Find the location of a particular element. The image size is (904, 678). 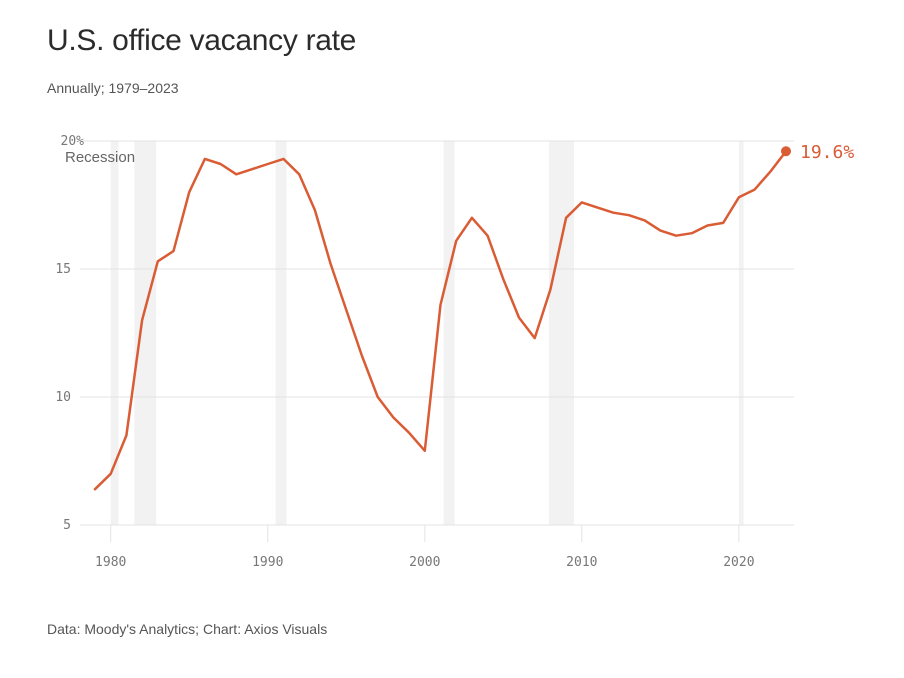

x-tick-label: 2020 is located at coordinates (738, 562).